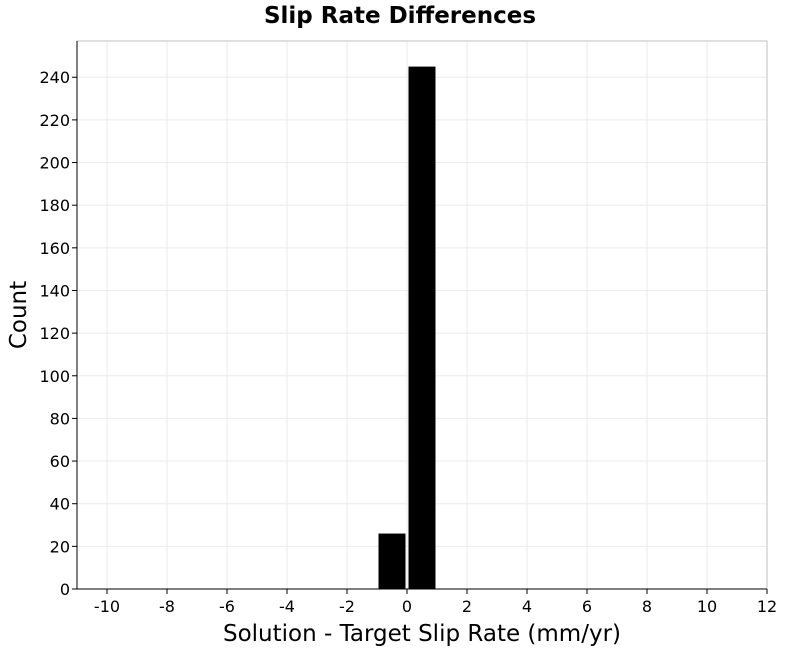 The width and height of the screenshot is (800, 650). What do you see at coordinates (527, 606) in the screenshot?
I see `x-tick-label: 4` at bounding box center [527, 606].